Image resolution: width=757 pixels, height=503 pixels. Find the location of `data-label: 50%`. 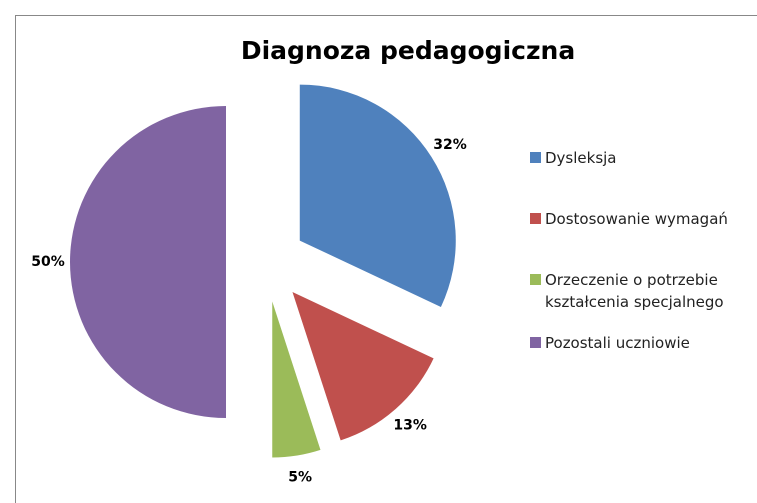

data-label: 50% is located at coordinates (48, 262).